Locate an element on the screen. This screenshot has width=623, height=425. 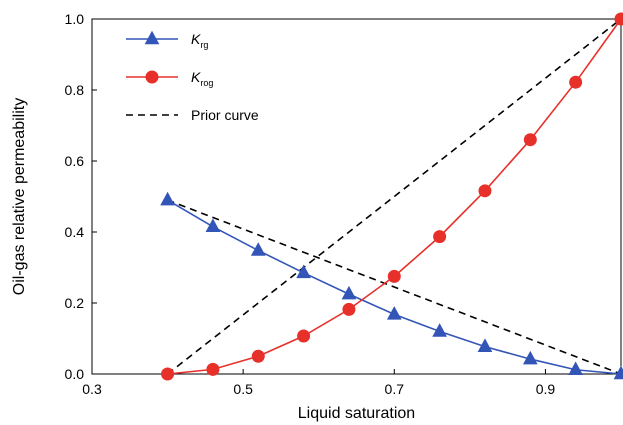
x-tick-label: 0.9 is located at coordinates (546, 389).